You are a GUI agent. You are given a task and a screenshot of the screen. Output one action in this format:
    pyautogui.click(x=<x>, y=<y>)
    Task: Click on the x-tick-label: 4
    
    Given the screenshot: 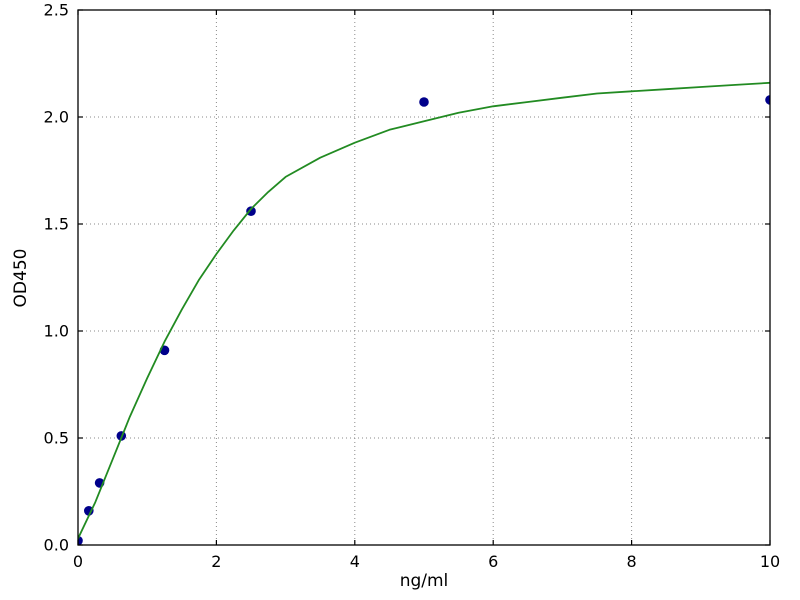 What is the action you would take?
    pyautogui.click(x=355, y=561)
    